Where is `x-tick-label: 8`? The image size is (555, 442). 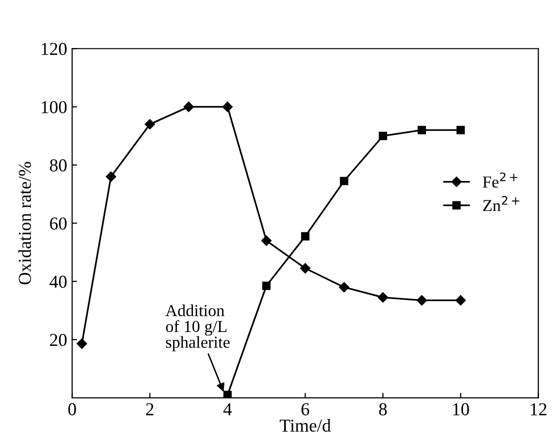 x-tick-label: 8 is located at coordinates (383, 409).